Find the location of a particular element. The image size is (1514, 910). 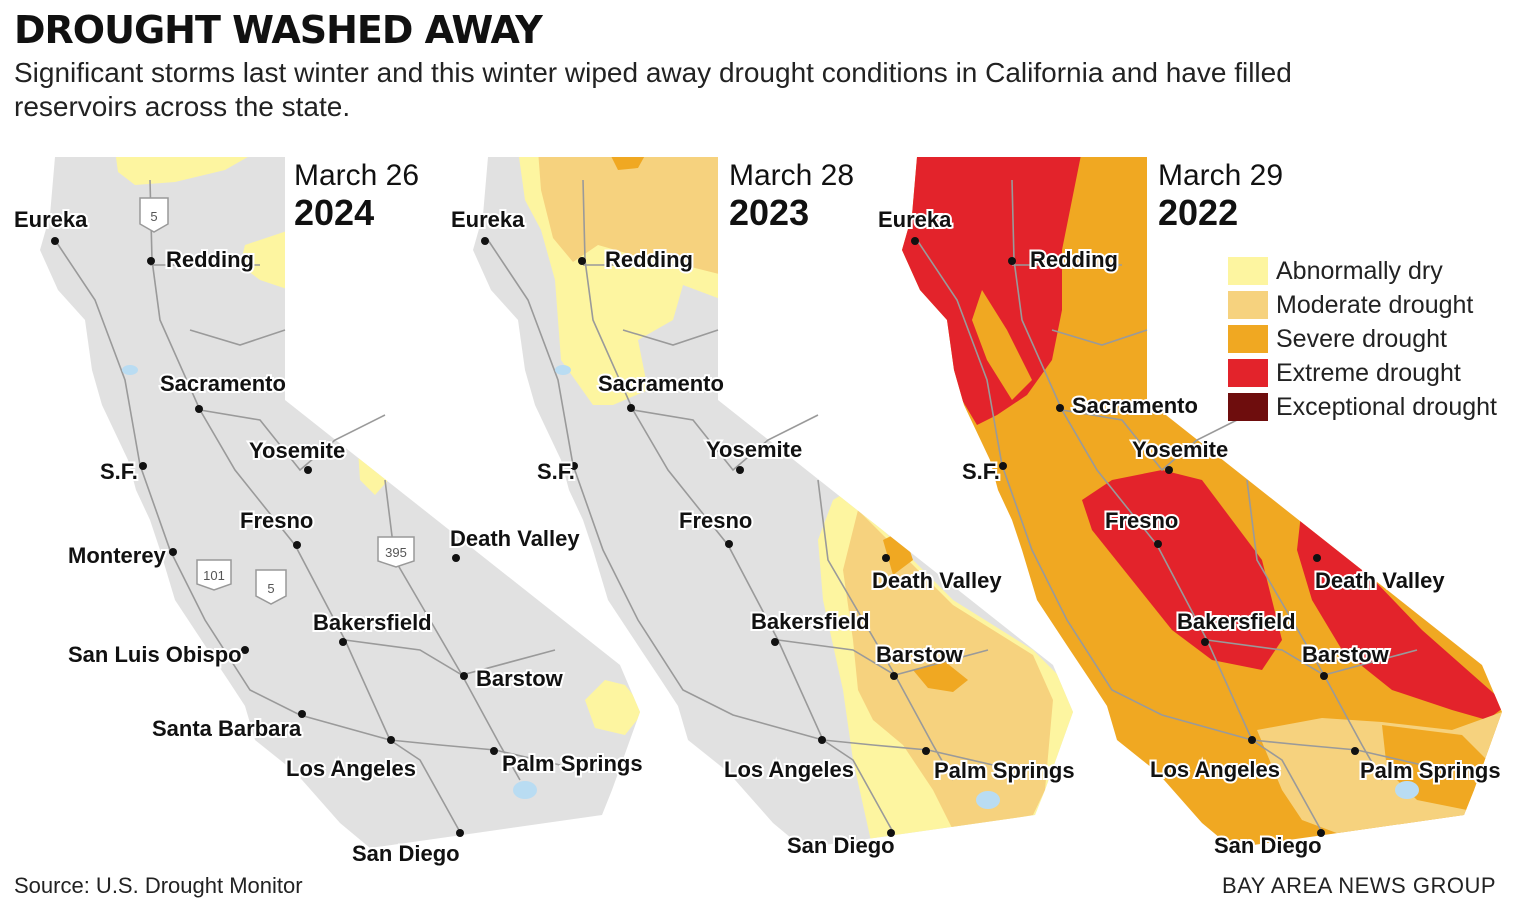

us-395-shield: 395 is located at coordinates (396, 552).